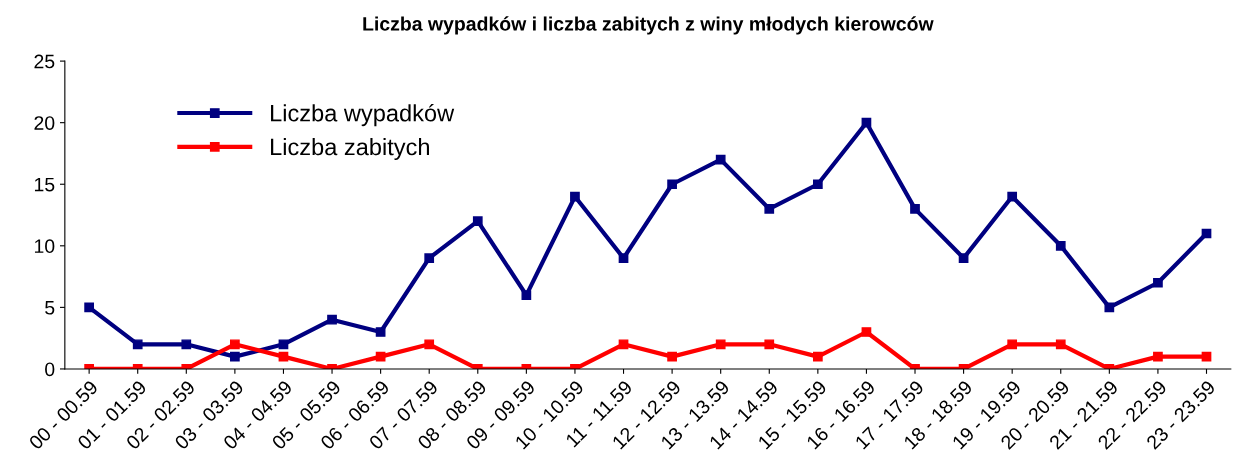  Describe the element at coordinates (350, 148) in the screenshot. I see `legend-label: Liczba zabitych` at that location.